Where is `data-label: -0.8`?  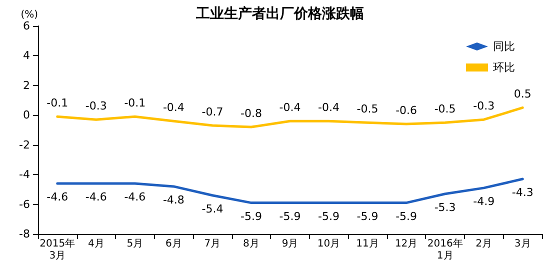
data-label: -0.8 is located at coordinates (251, 113).